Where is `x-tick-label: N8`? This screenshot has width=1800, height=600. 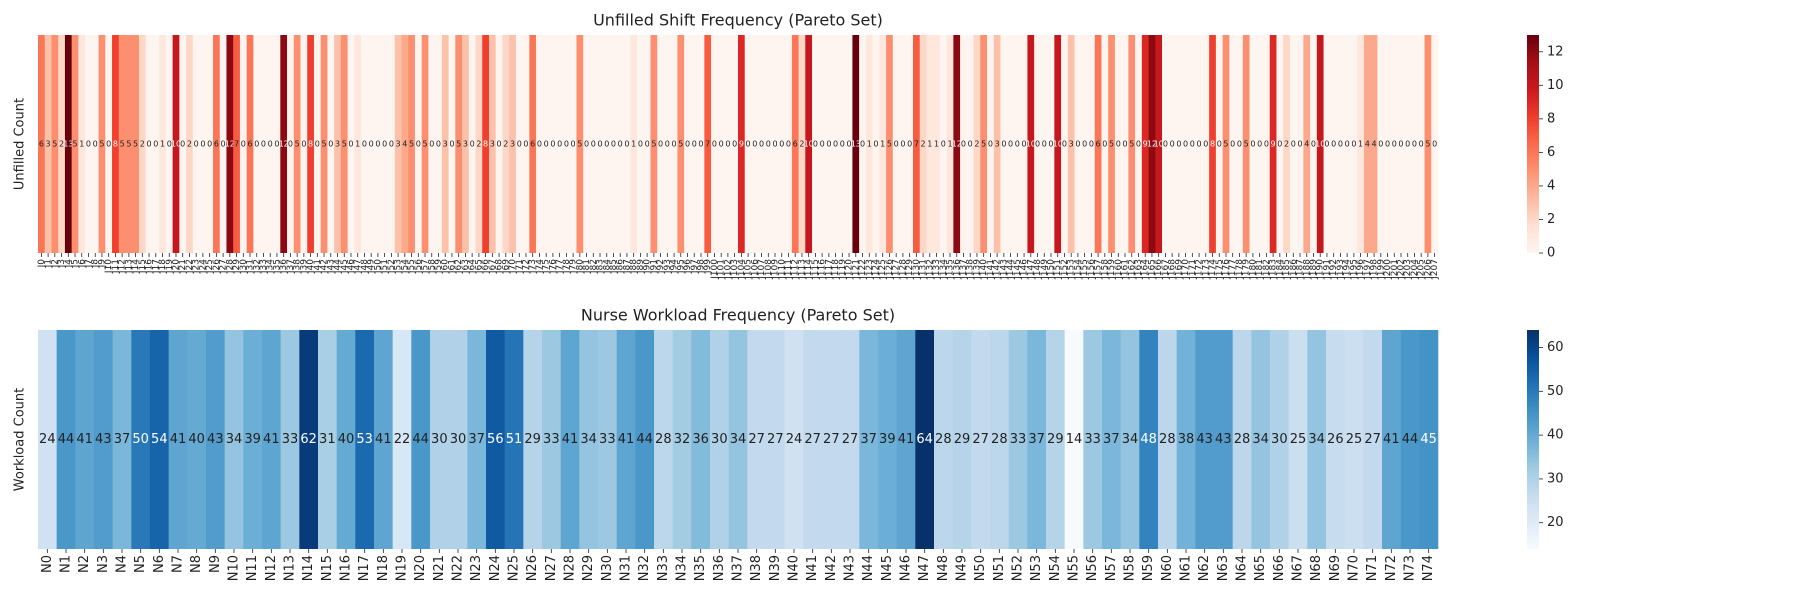 x-tick-label: N8 is located at coordinates (196, 564).